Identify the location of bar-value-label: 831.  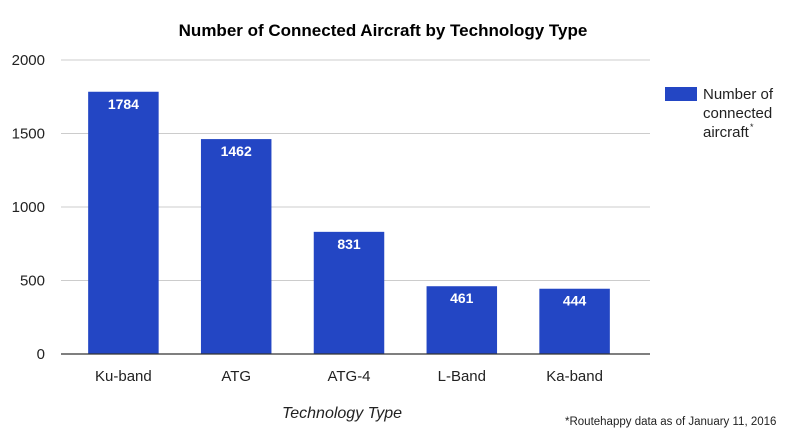
(349, 244).